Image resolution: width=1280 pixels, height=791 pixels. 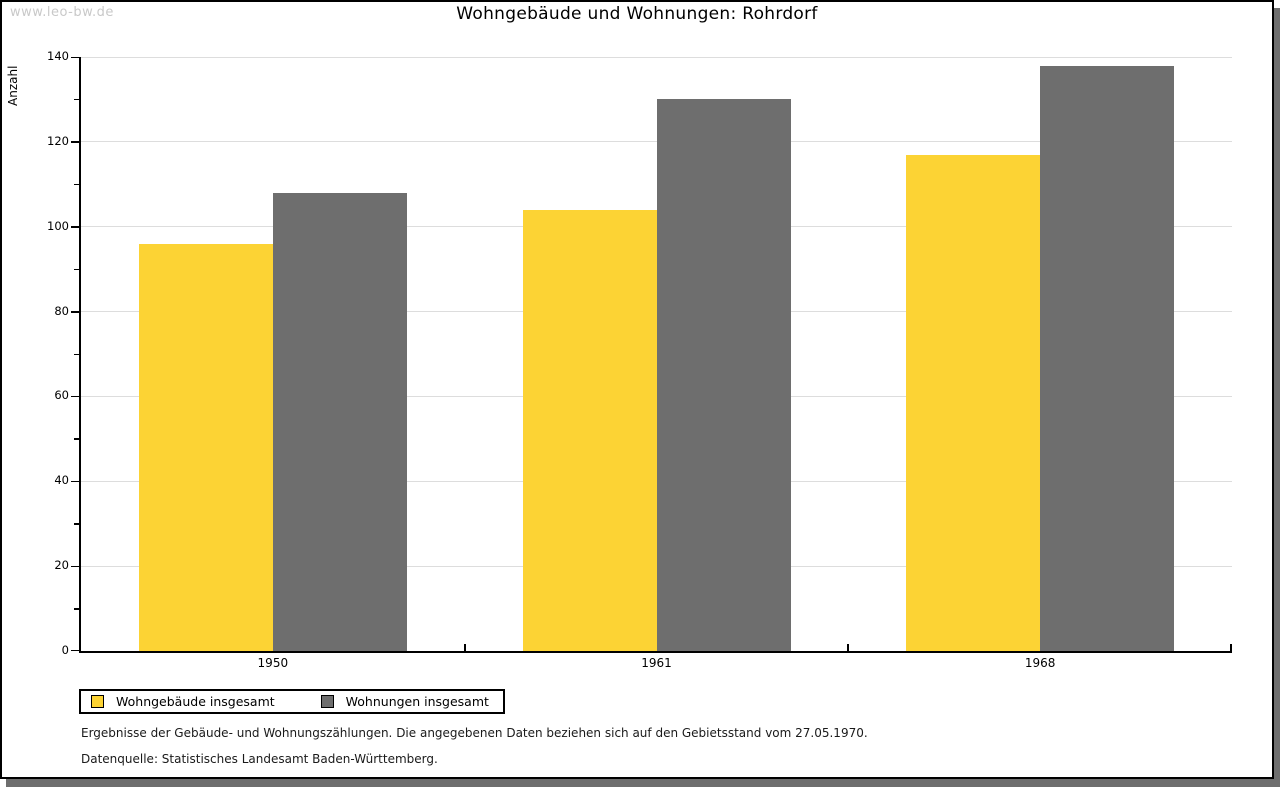 What do you see at coordinates (61, 565) in the screenshot?
I see `y-tick-label-20: 20` at bounding box center [61, 565].